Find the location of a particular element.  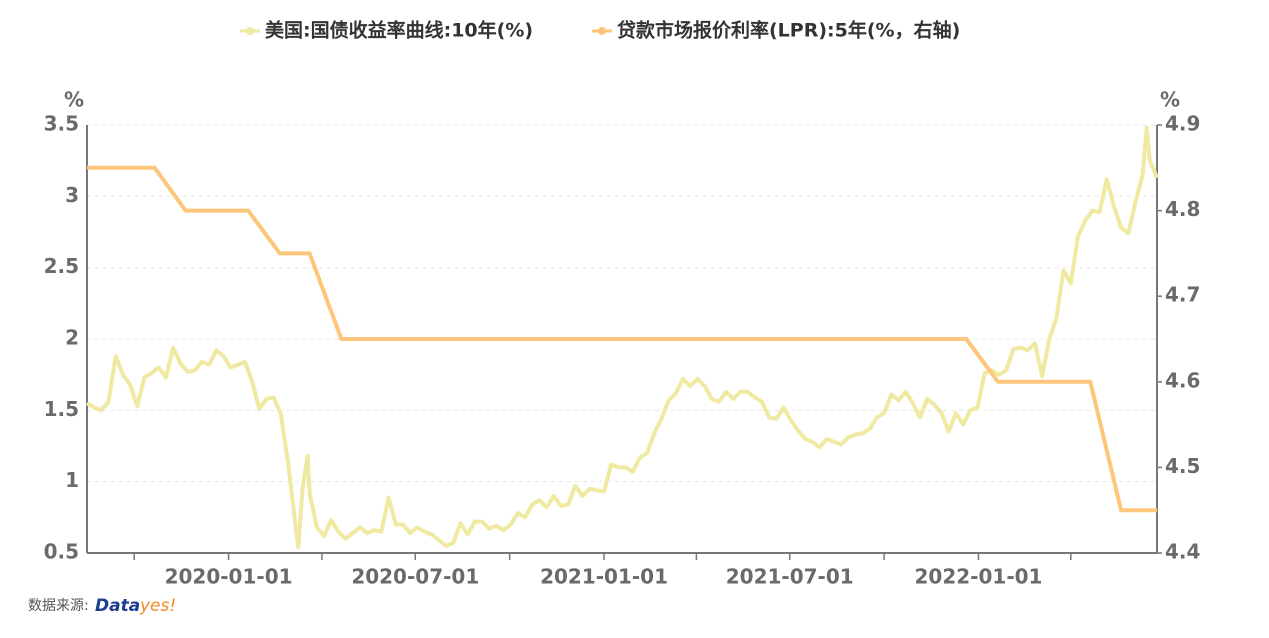

y-tick-label: 0.5 is located at coordinates (61, 552).